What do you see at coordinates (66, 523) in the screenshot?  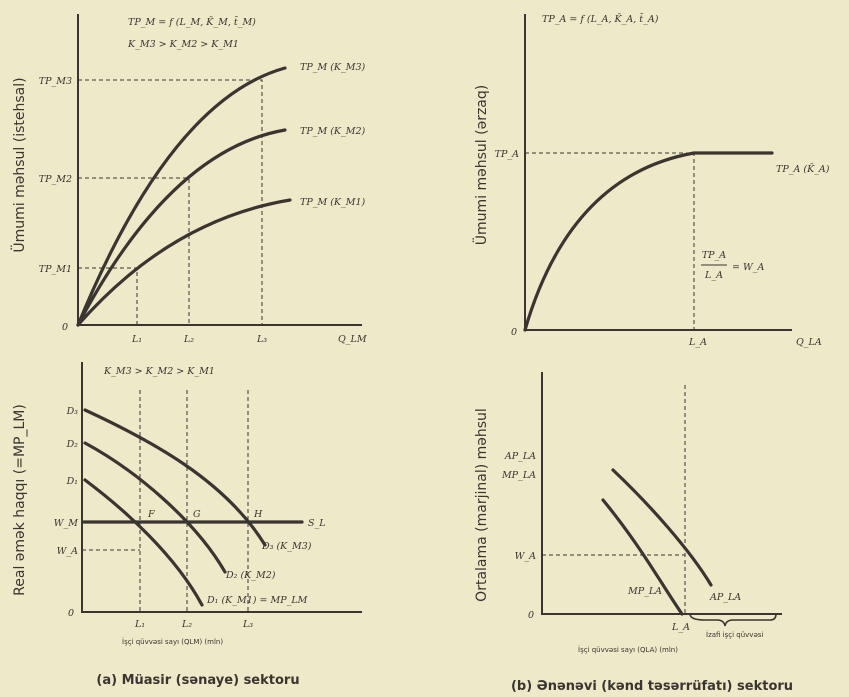 I see `wm-tick: W_M` at bounding box center [66, 523].